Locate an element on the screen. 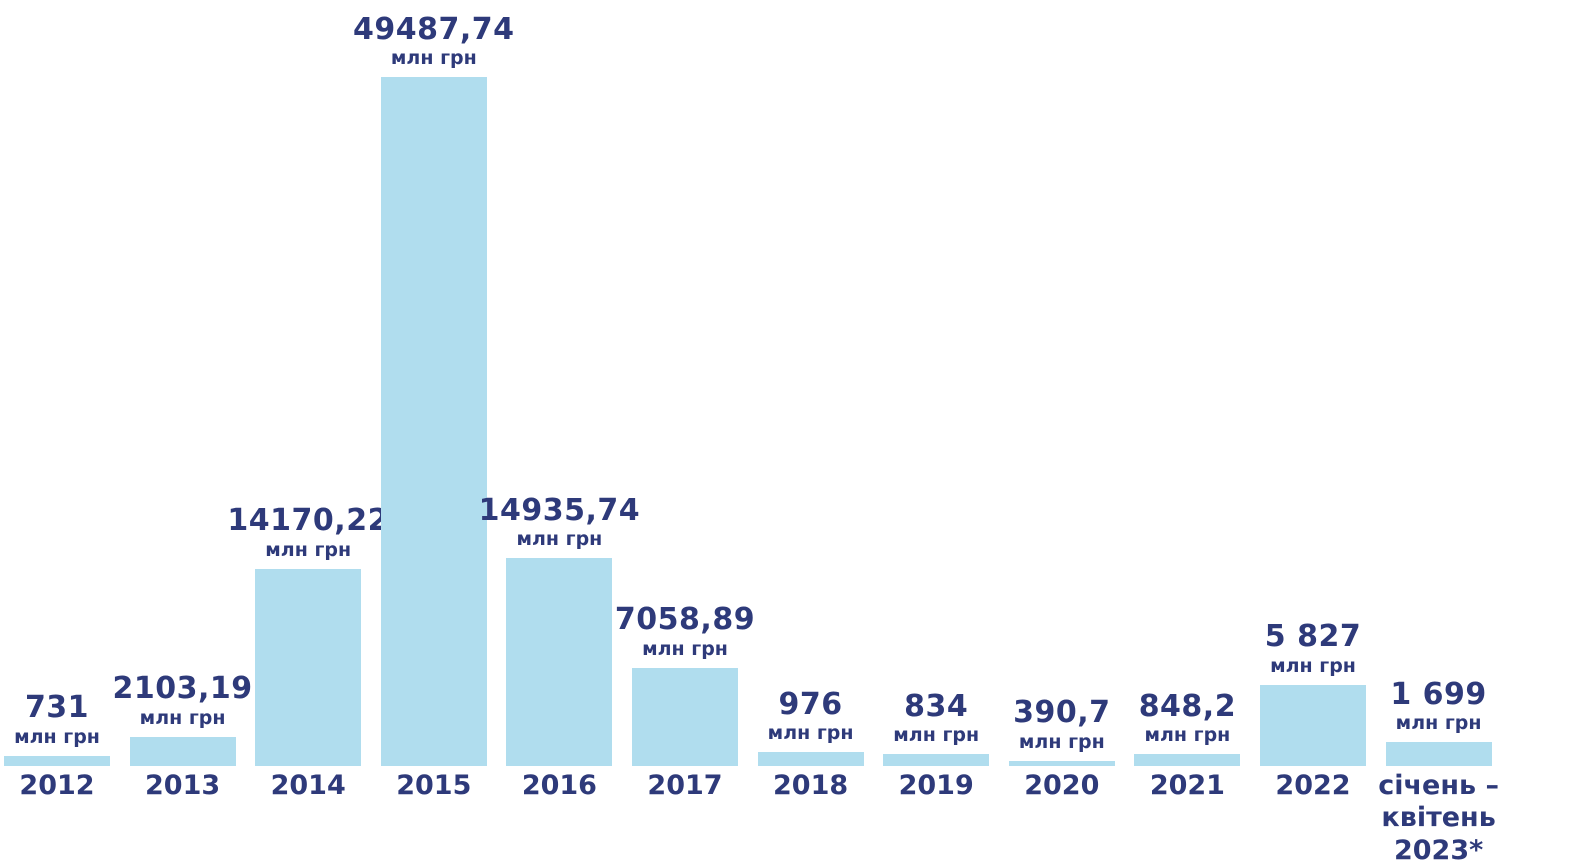 Image resolution: width=1570 pixels, height=867 pixels. x-tick-label: 2016 is located at coordinates (559, 785).